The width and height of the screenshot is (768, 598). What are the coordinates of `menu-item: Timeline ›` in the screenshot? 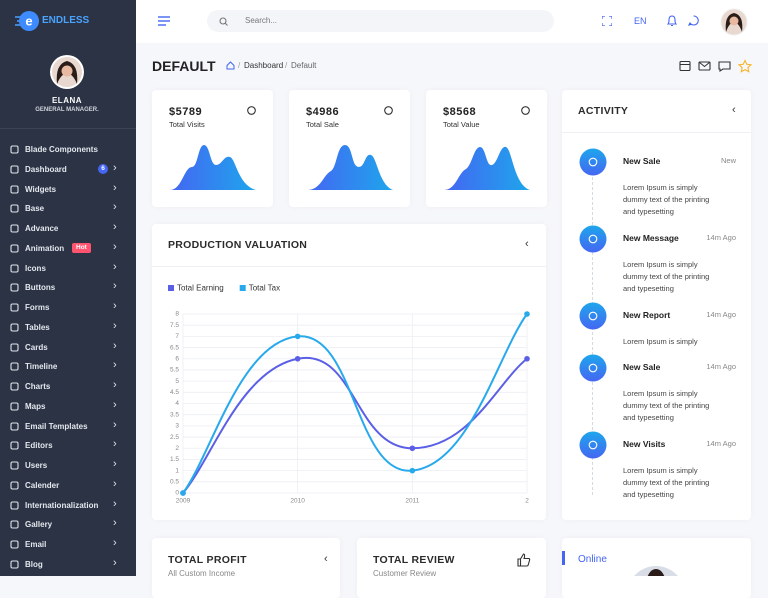 It's located at (68, 366).